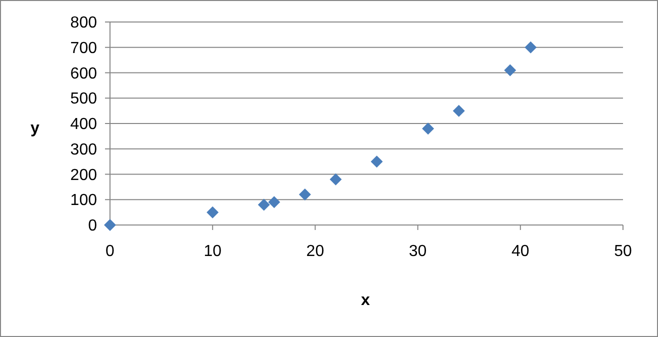 The image size is (658, 337). What do you see at coordinates (213, 251) in the screenshot?
I see `x-tick-label: 10` at bounding box center [213, 251].